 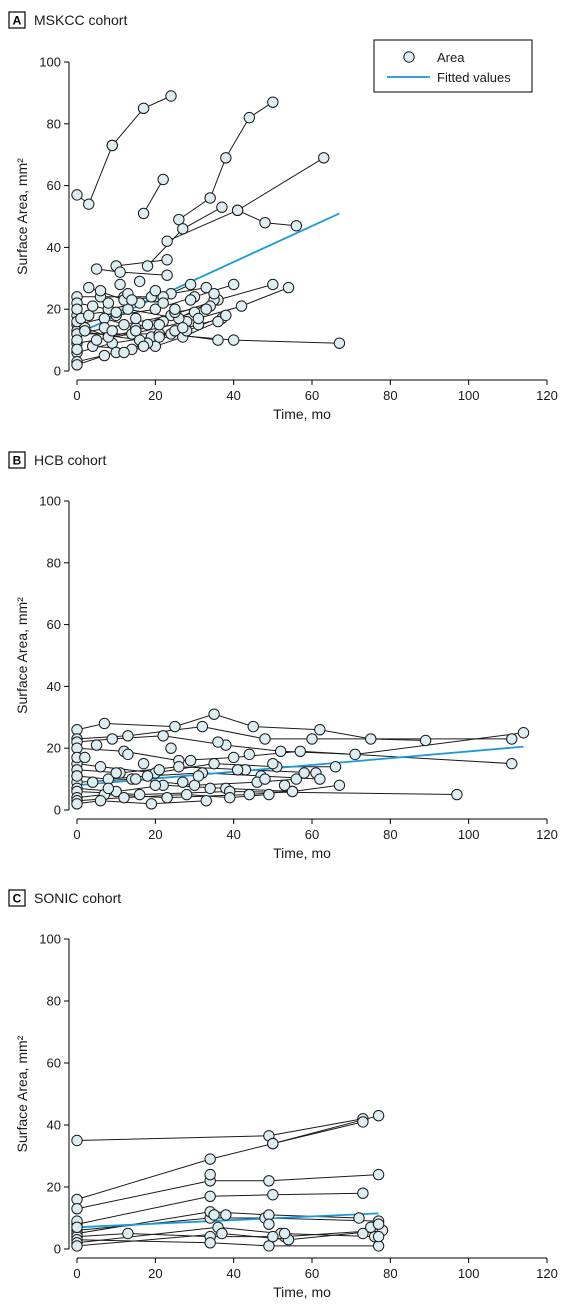 I want to click on panel-letter: B, so click(x=17, y=461).